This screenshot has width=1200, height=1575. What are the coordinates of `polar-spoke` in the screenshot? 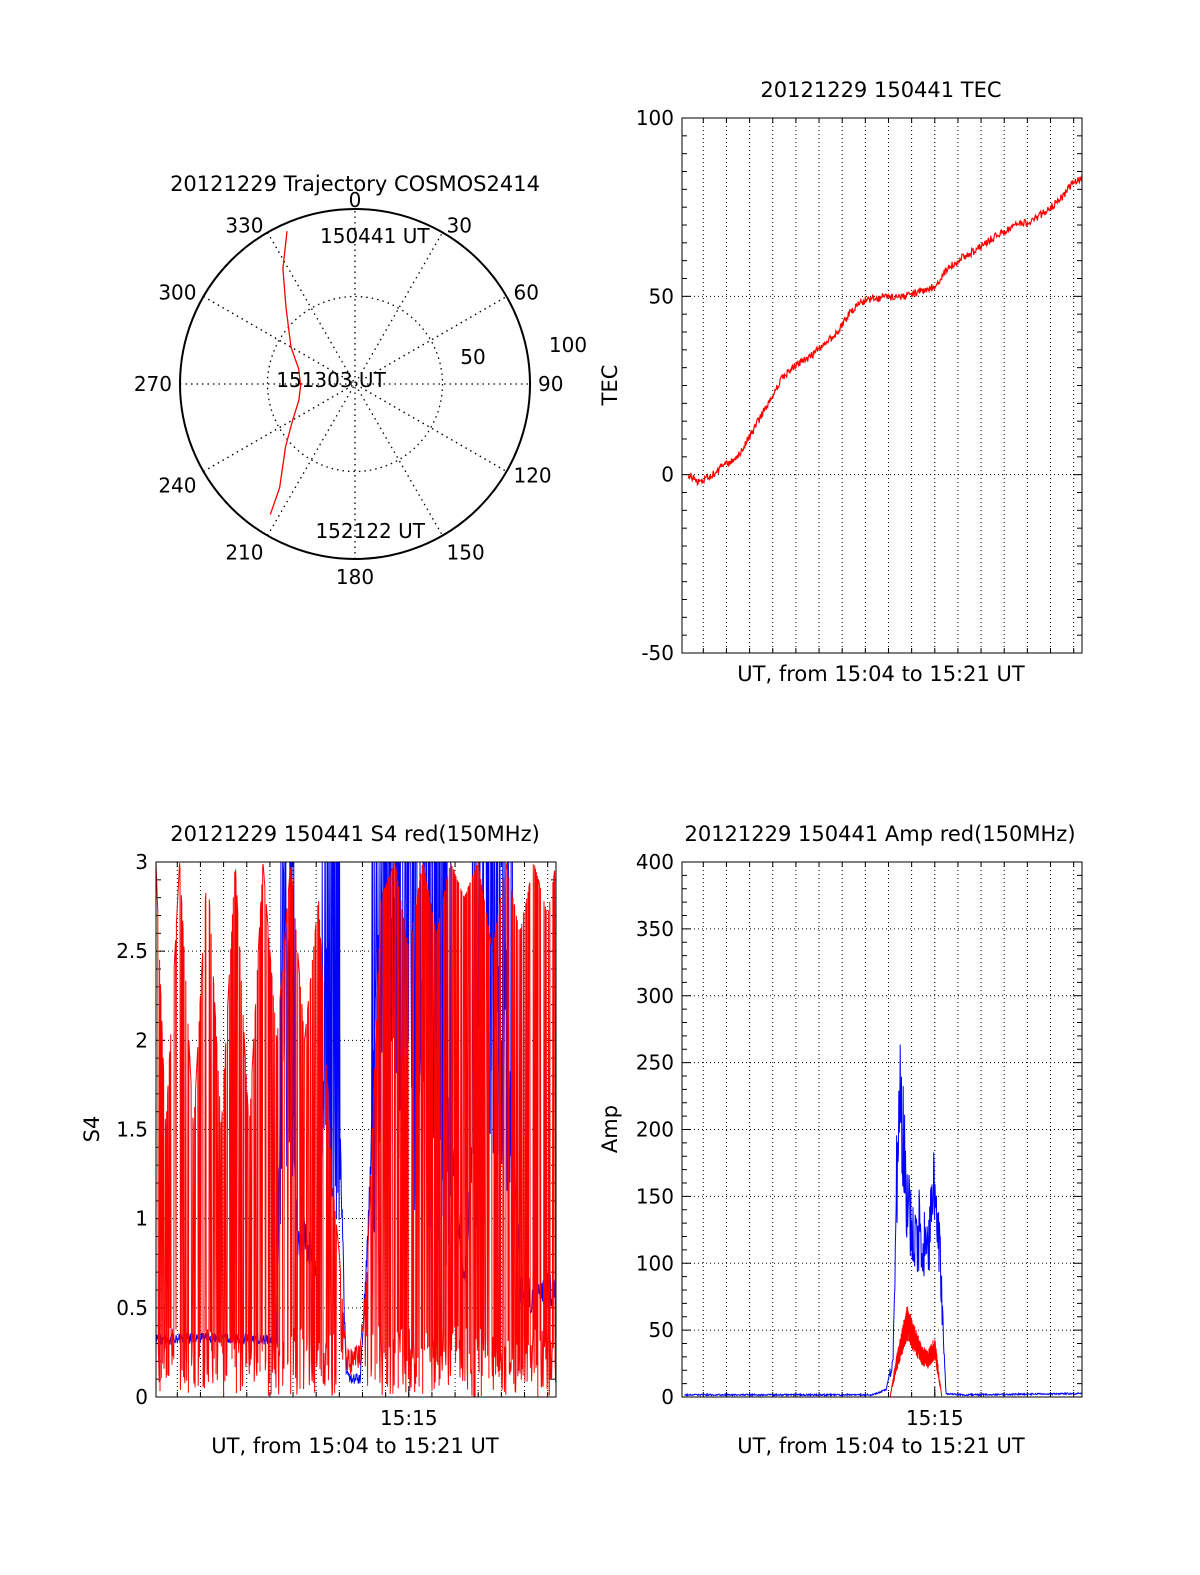 It's located at (355, 384).